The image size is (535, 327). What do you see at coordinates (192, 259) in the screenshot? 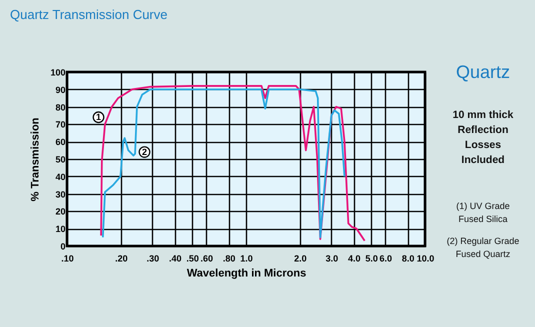
I see `x-tick-label: .50` at bounding box center [192, 259].